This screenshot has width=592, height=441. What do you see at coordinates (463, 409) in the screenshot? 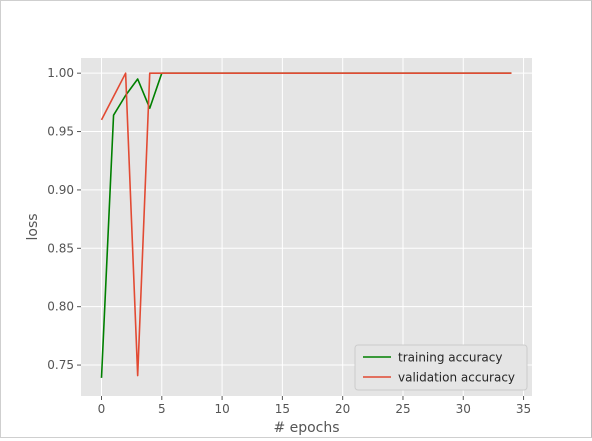
I see `x-tick-label: 30` at bounding box center [463, 409].